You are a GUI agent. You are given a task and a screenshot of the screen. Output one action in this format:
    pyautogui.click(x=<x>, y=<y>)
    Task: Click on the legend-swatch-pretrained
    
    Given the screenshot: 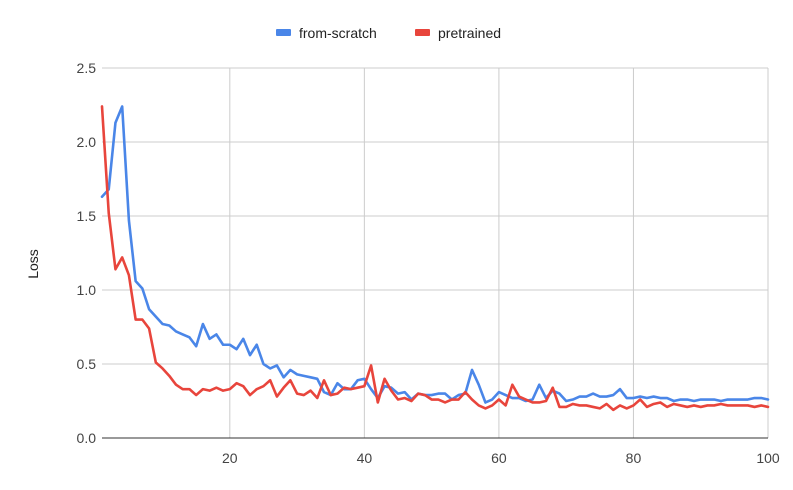 What is the action you would take?
    pyautogui.click(x=422, y=32)
    